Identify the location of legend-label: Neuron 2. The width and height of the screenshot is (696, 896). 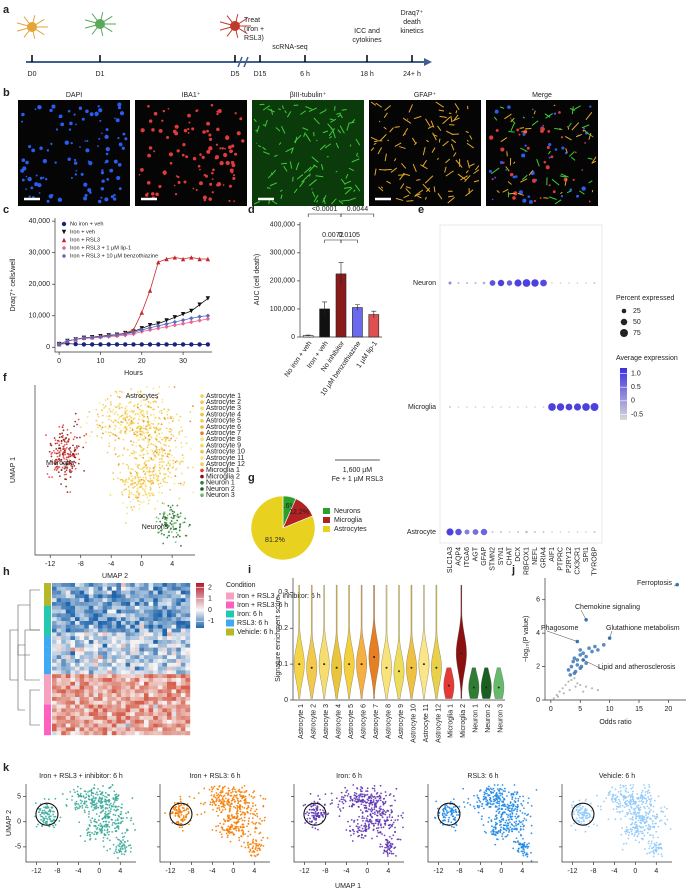
(220, 489).